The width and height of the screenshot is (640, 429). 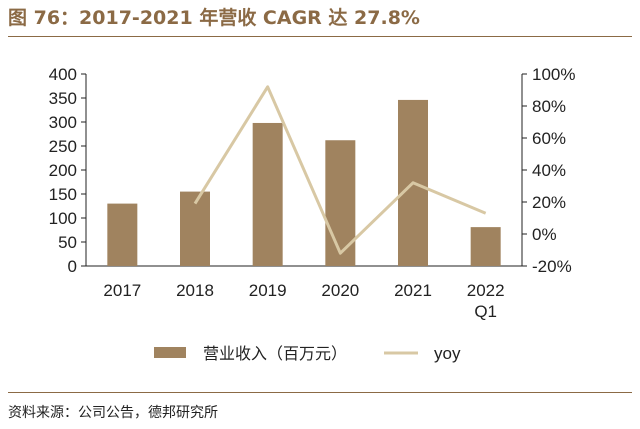 I want to click on source-note: 资料来源：公司公告，德邦研究所, so click(x=113, y=413).